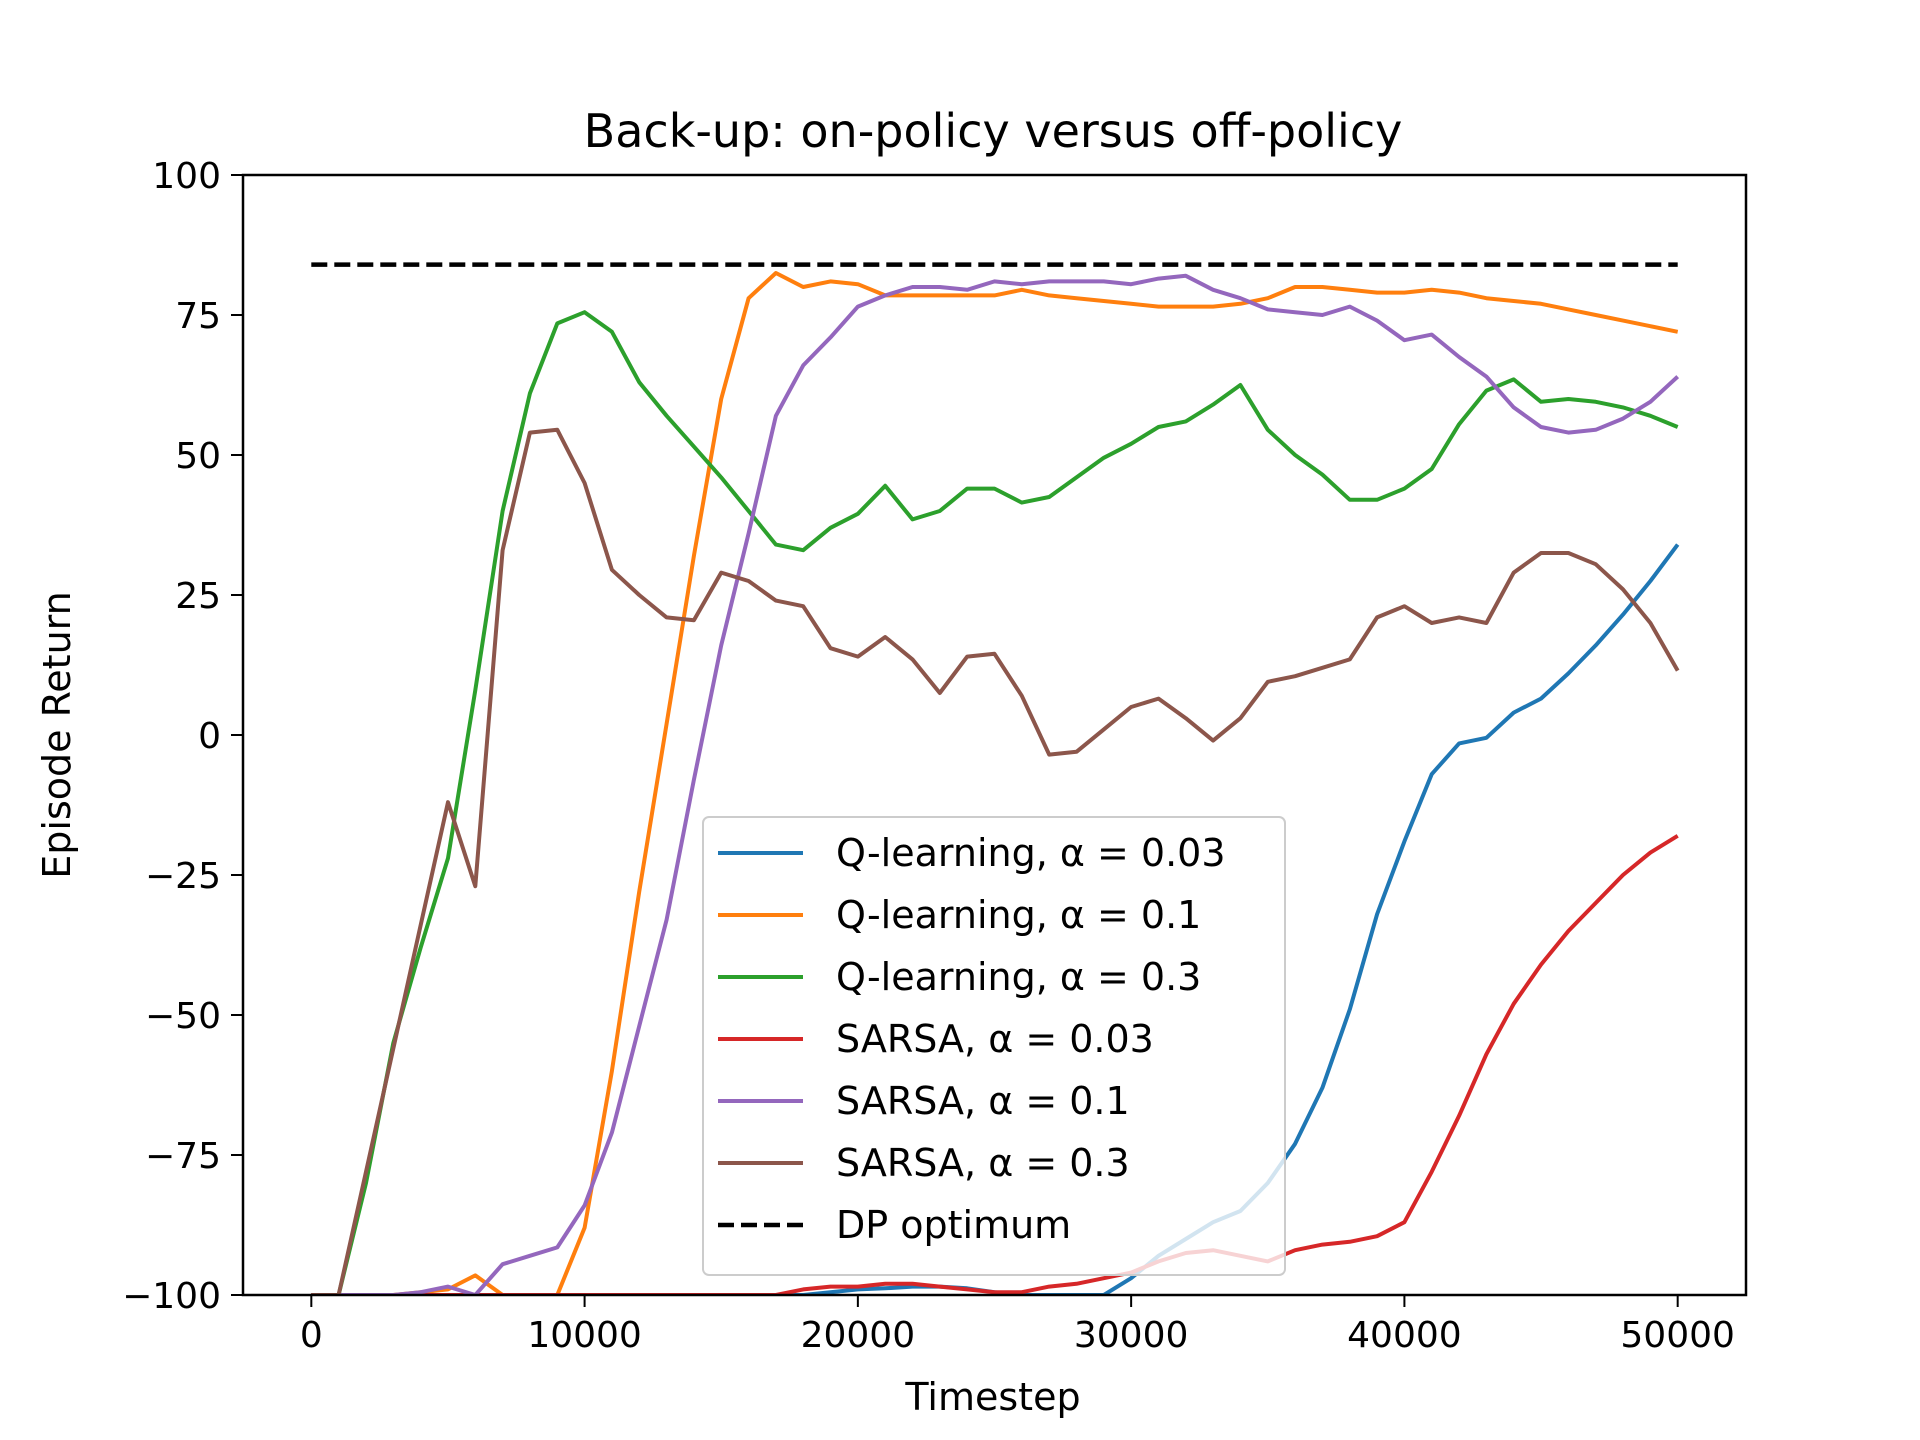 The image size is (1920, 1440). Describe the element at coordinates (186, 176) in the screenshot. I see `y-tick-label: 100` at that location.